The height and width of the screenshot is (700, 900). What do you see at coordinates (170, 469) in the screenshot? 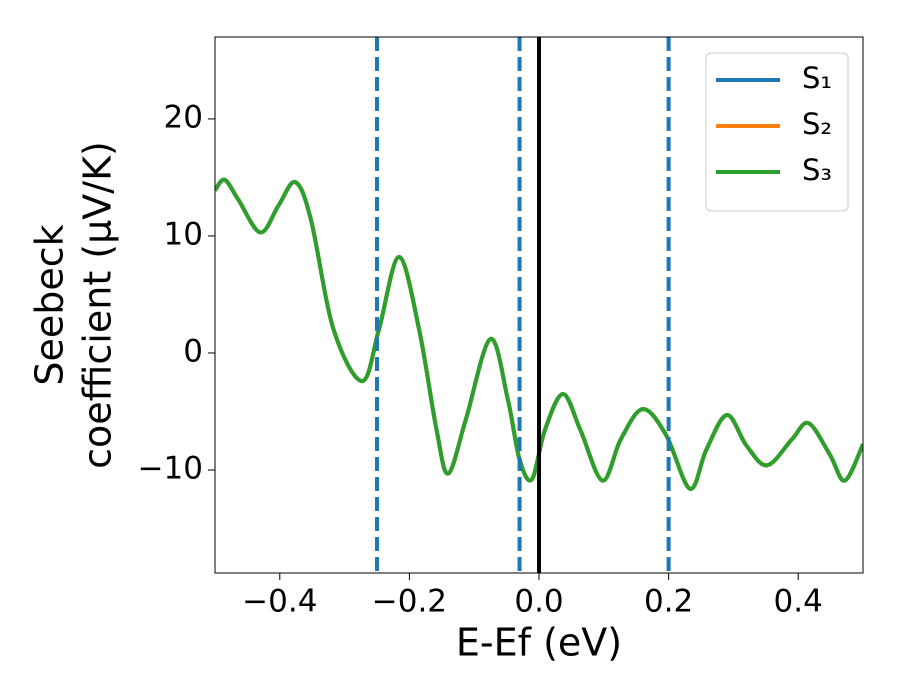
I see `y-tick-label: −10` at bounding box center [170, 469].